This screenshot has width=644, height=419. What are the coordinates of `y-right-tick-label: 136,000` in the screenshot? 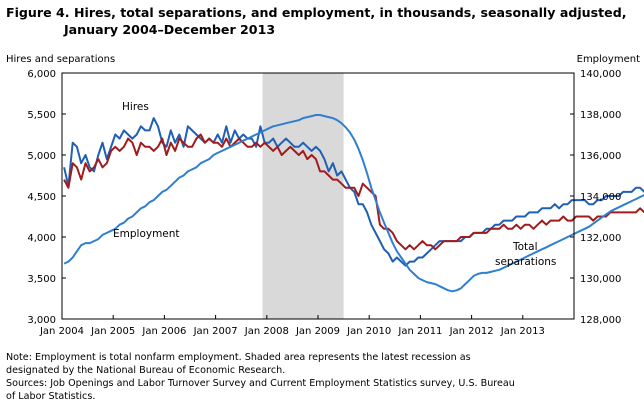 It's located at (600, 156).